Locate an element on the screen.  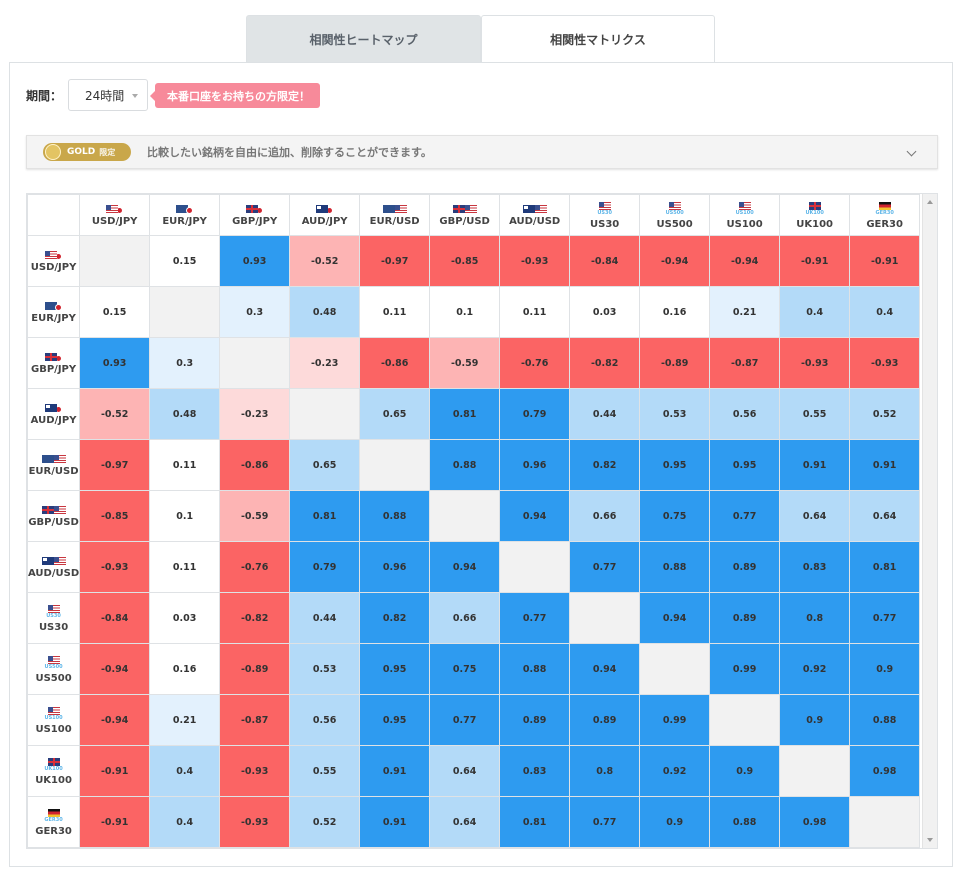
column-header: GBP/JPY is located at coordinates (255, 215).